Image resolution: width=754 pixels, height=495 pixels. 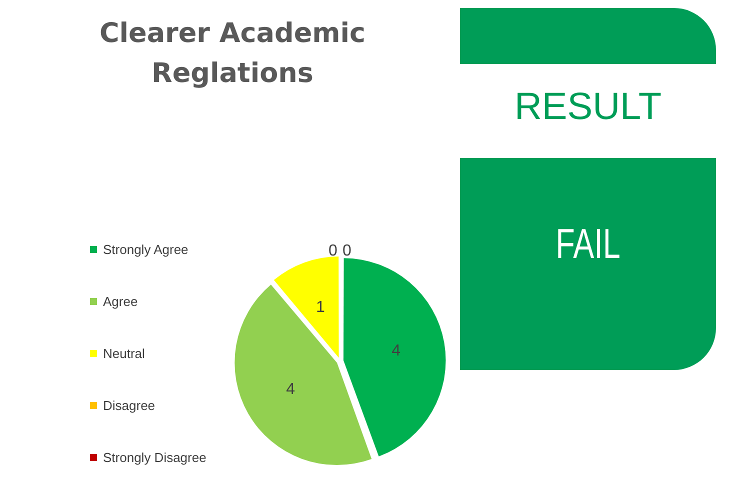 What do you see at coordinates (120, 301) in the screenshot?
I see `legend-label: Agree` at bounding box center [120, 301].